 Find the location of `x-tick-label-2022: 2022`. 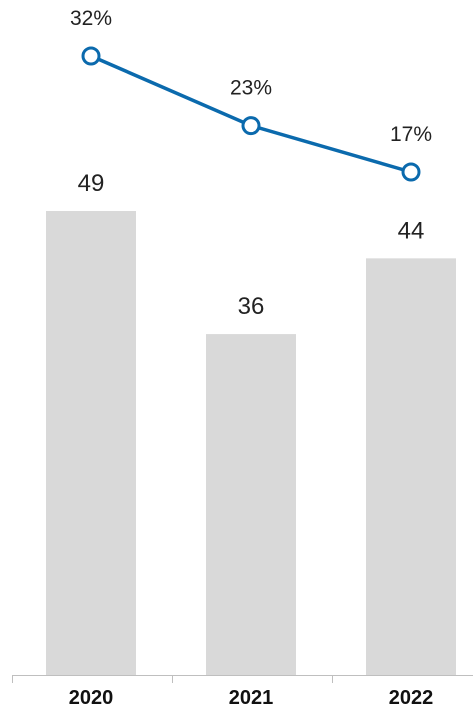

x-tick-label-2022: 2022 is located at coordinates (411, 698).